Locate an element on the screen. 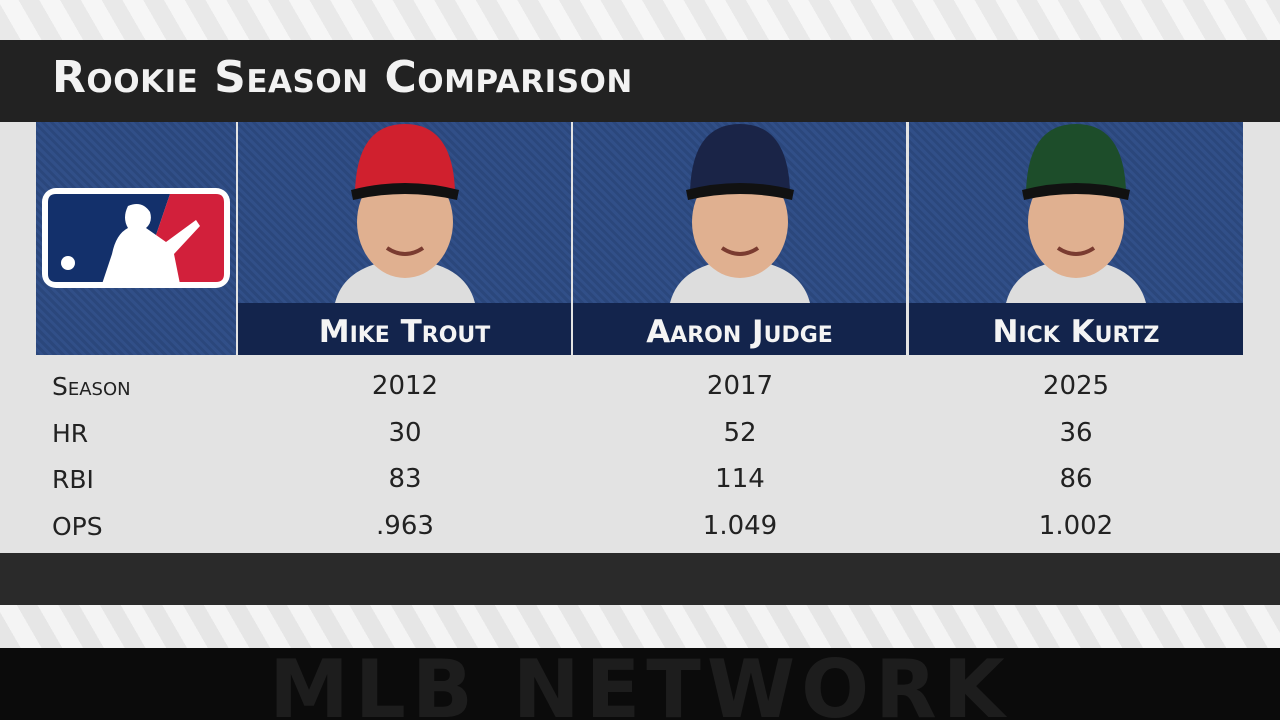 This screenshot has width=1280, height=720. stat-row: Season 2012 2017 2025 is located at coordinates (640, 391).